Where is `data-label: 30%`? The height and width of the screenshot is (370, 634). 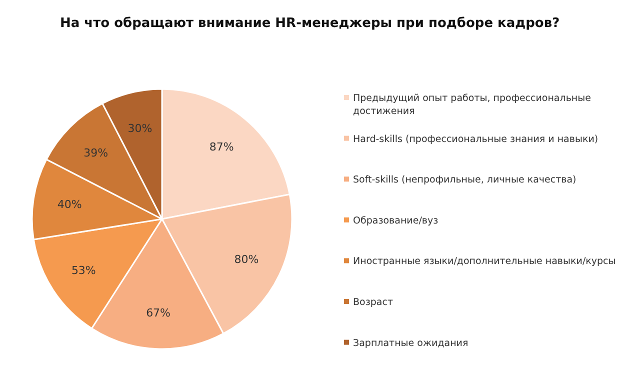
data-label: 30% is located at coordinates (140, 128).